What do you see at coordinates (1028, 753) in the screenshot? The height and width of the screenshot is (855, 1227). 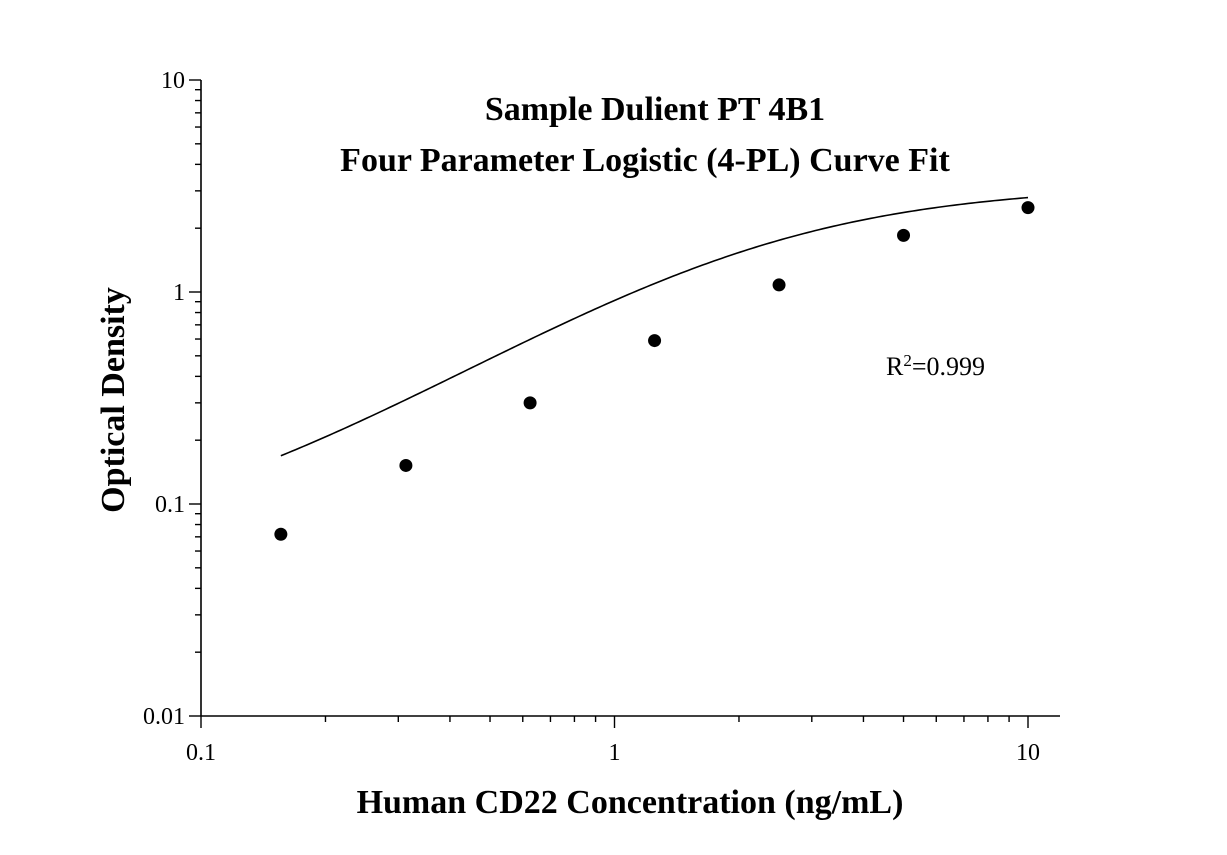 I see `x-tick-label: 10` at bounding box center [1028, 753].